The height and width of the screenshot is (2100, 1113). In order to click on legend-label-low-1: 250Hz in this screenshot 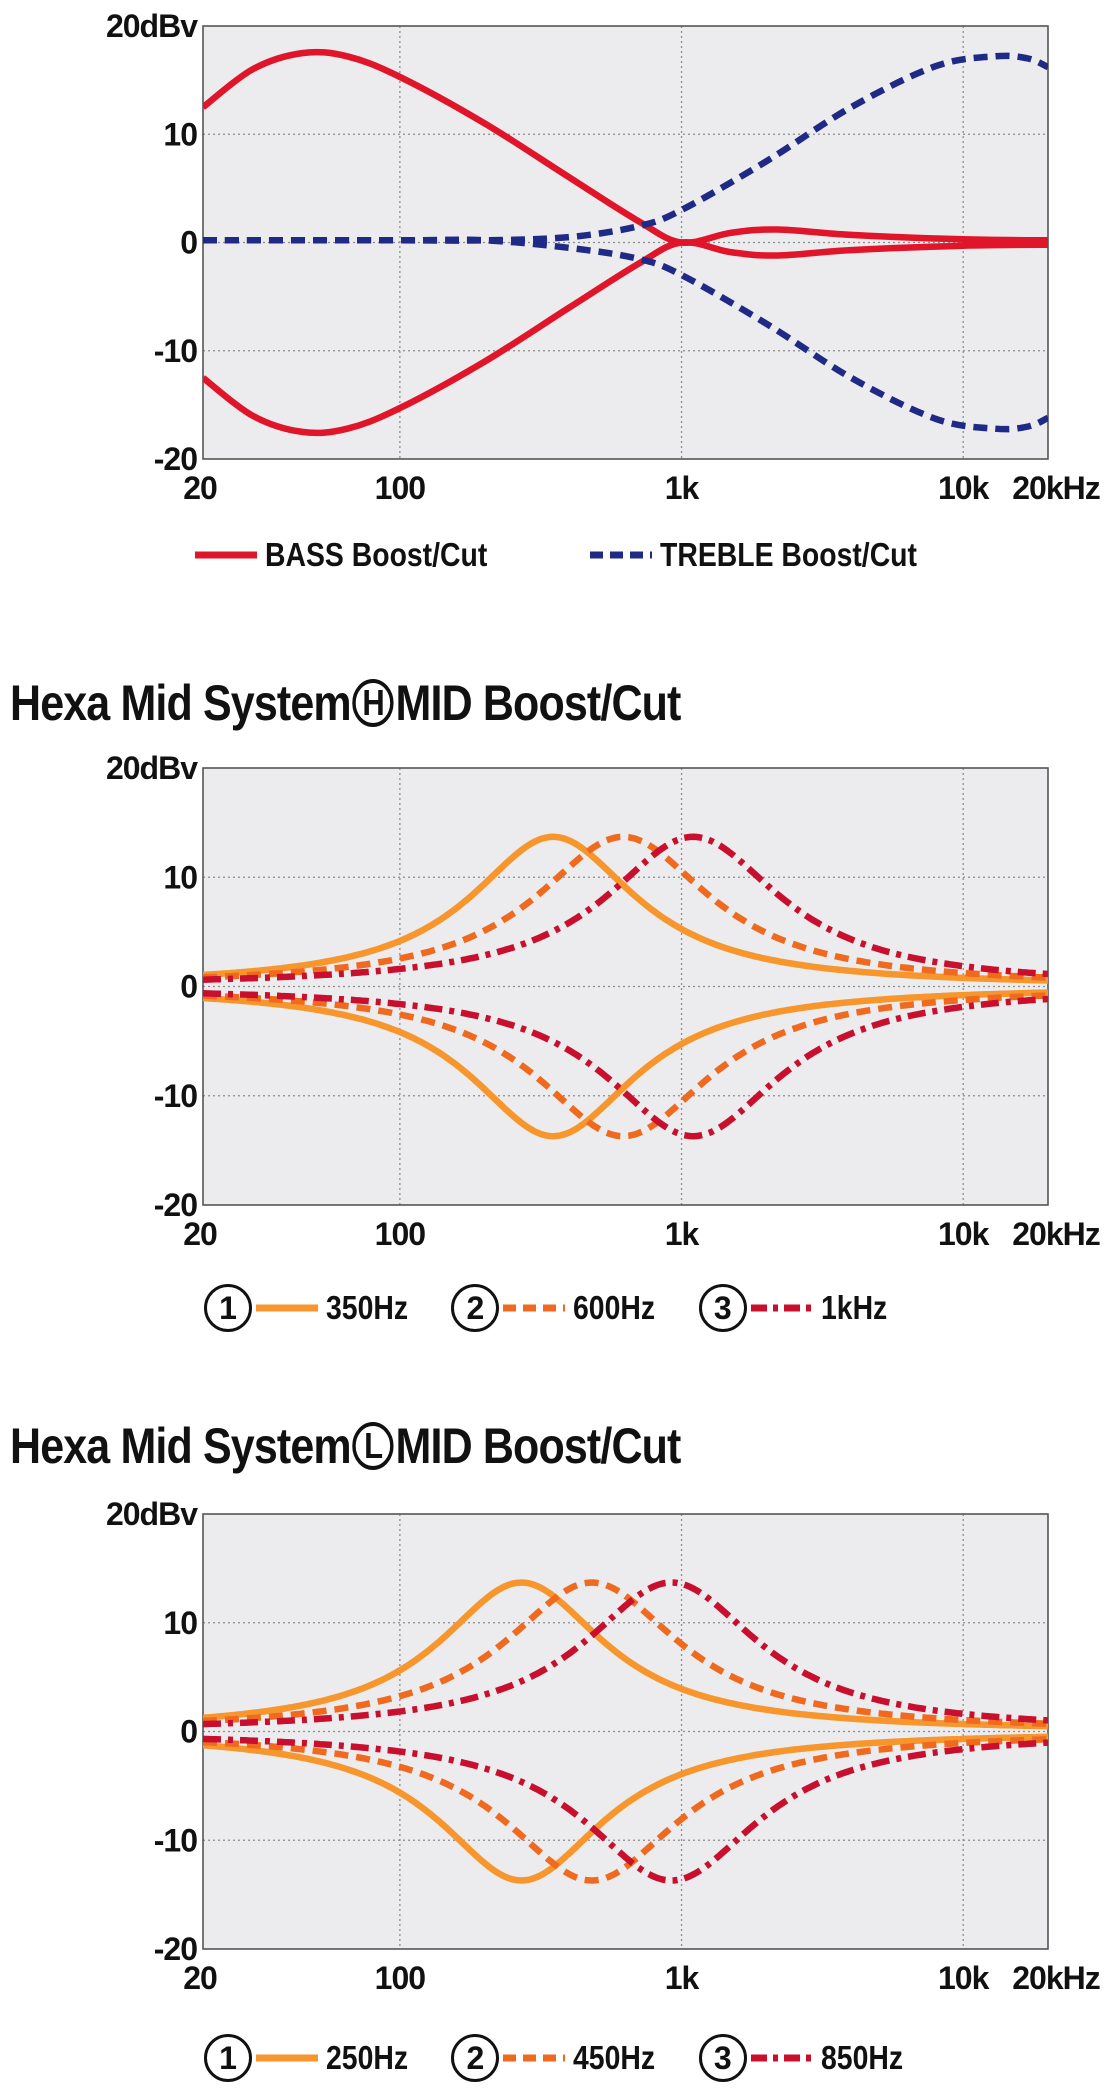, I will do `click(367, 2057)`.